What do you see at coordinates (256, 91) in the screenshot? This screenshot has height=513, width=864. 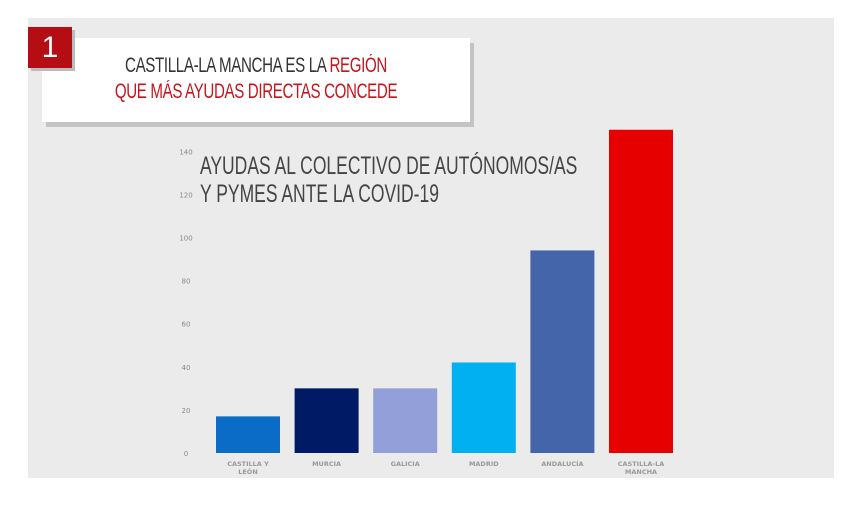 I see `headline-line2: QUE MÁS AYUDAS DIRECTAS CONCEDE` at bounding box center [256, 91].